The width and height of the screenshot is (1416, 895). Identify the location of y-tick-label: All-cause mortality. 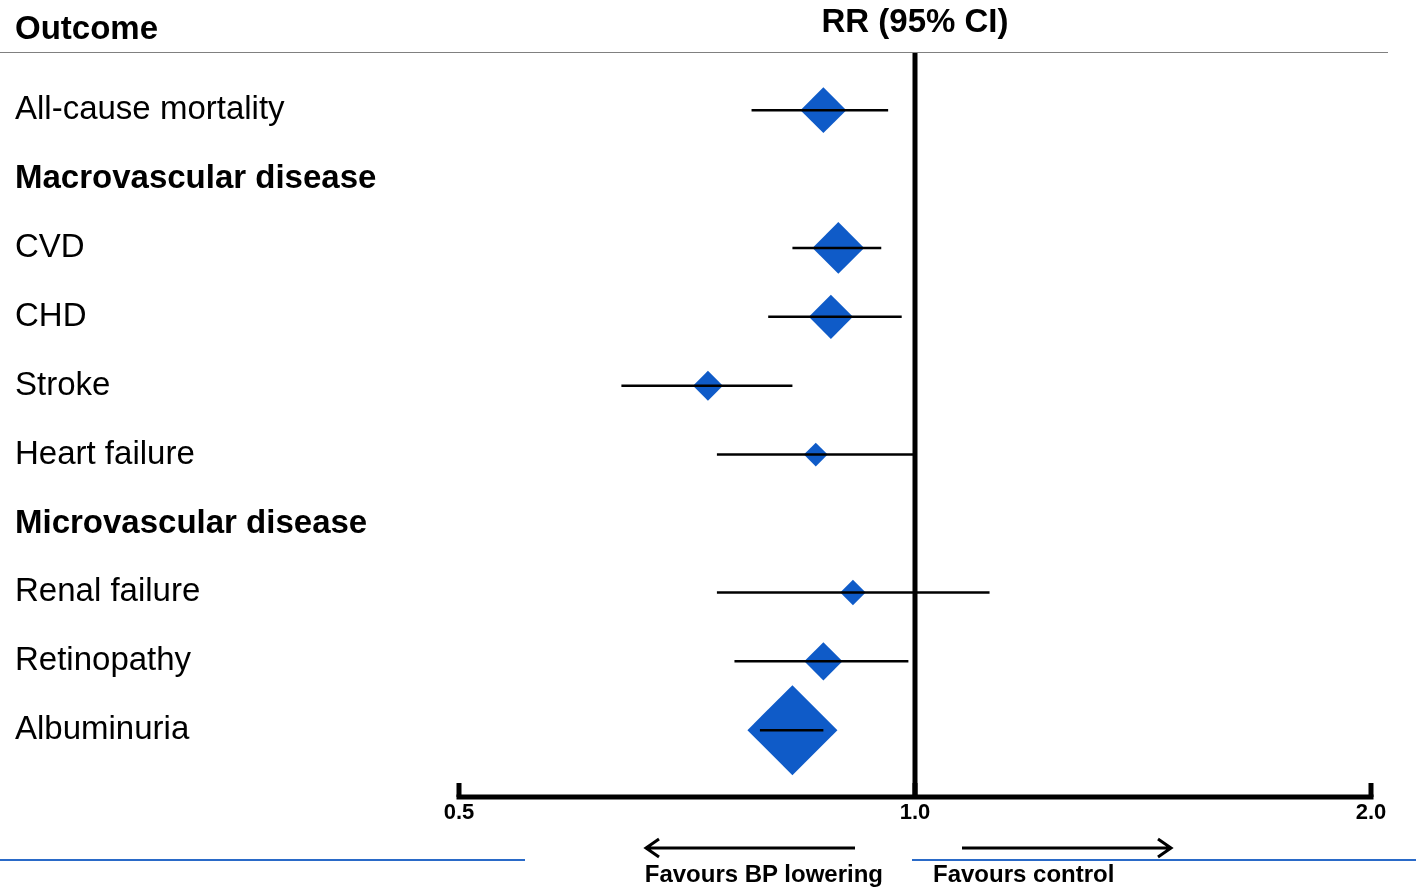
(150, 108).